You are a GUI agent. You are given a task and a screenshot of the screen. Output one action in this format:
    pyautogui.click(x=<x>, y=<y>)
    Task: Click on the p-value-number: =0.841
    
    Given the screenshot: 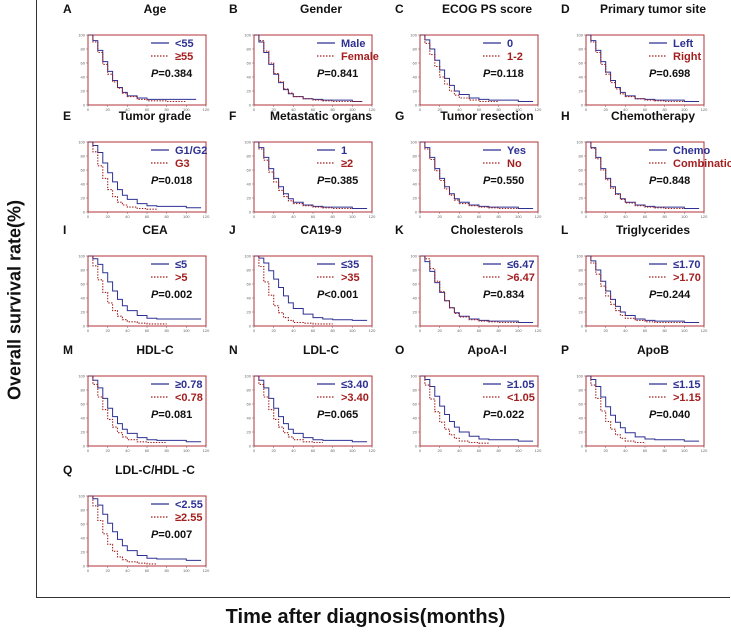 What is the action you would take?
    pyautogui.click(x=341, y=74)
    